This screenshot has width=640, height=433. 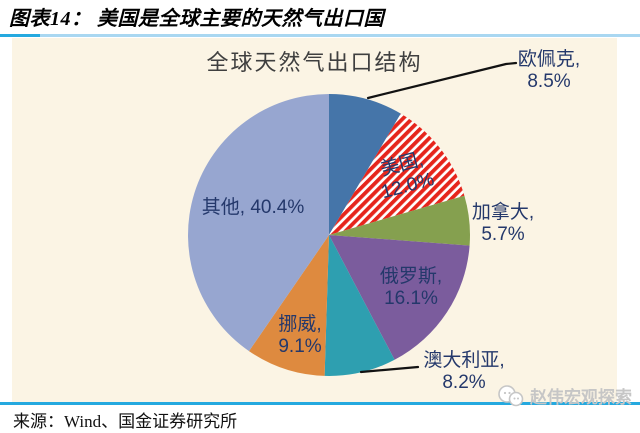 I want to click on label-russia-value: 16.1%, so click(x=411, y=298).